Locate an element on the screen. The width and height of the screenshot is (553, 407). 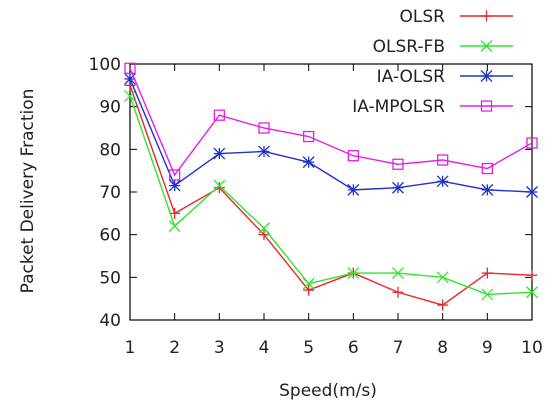
x-tick-label: 9 is located at coordinates (487, 348).